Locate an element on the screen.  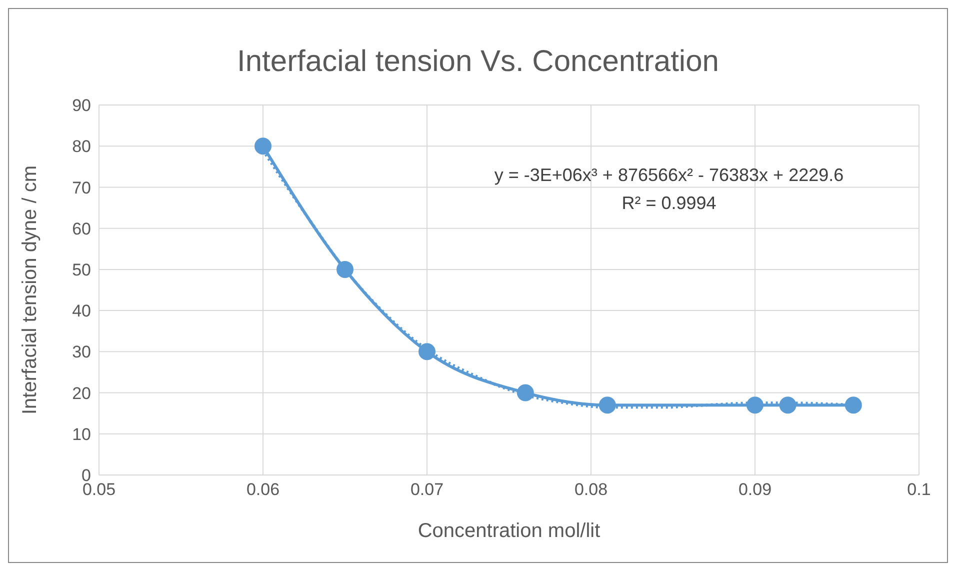
y-tick-label: 90 is located at coordinates (81, 106).